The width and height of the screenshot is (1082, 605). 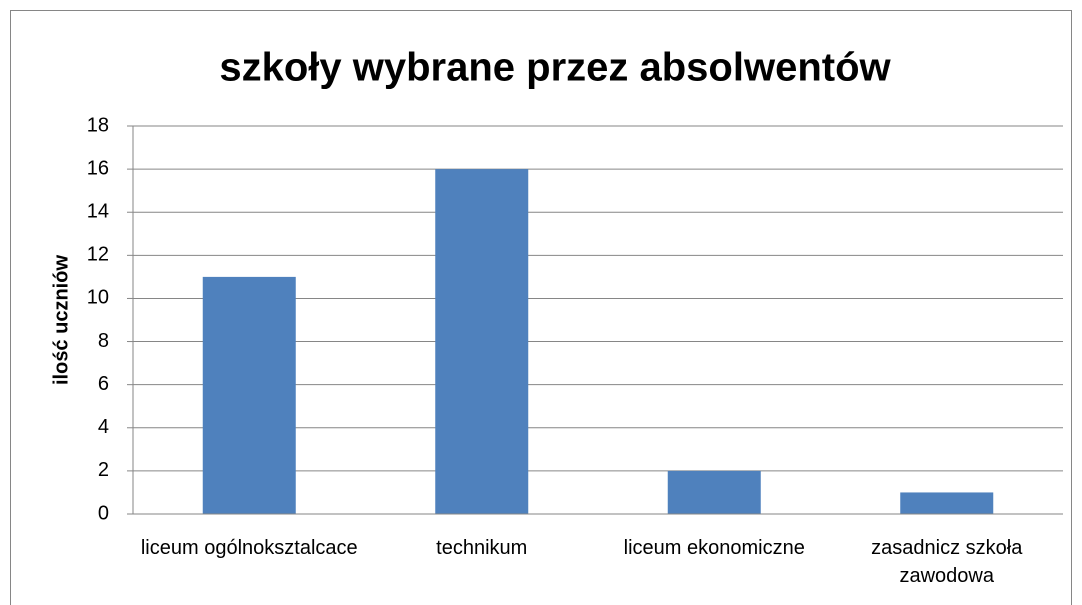 What do you see at coordinates (103, 341) in the screenshot?
I see `y-tick-label: 8` at bounding box center [103, 341].